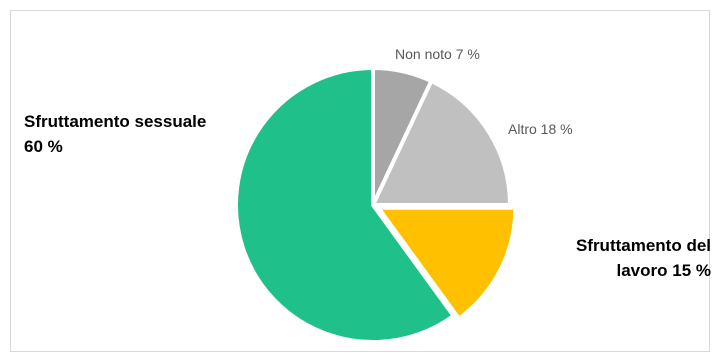  Describe the element at coordinates (664, 270) in the screenshot. I see `slice-label-lavoro-line2: lavoro 15 %` at that location.